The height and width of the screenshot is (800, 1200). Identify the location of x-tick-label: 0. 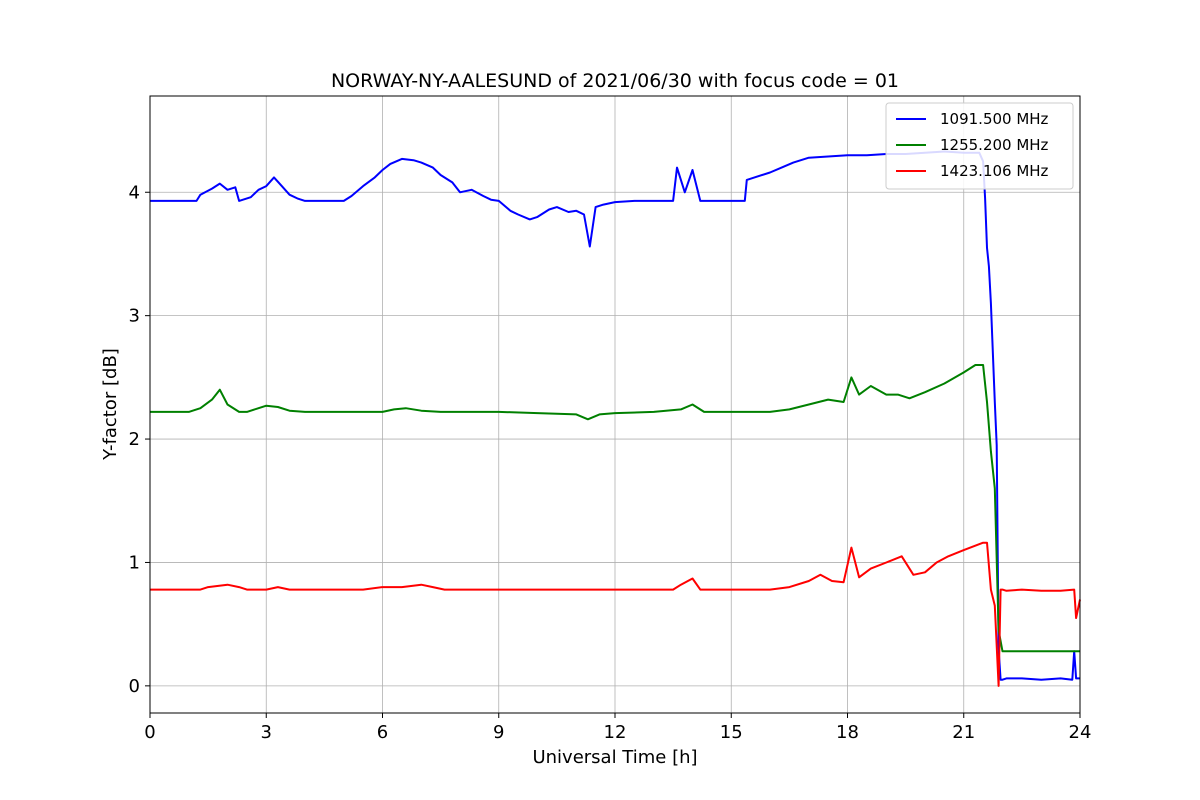
(149, 732).